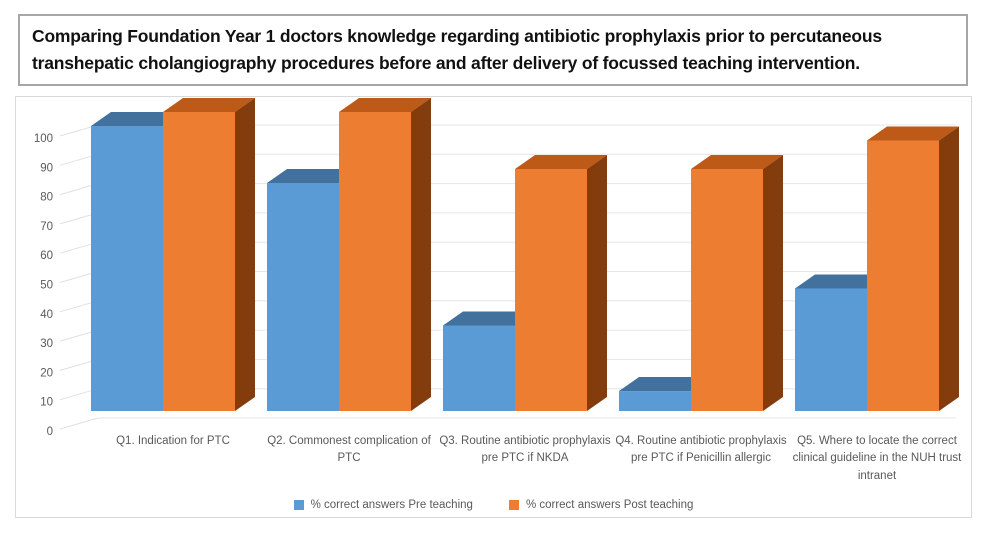  Describe the element at coordinates (43, 139) in the screenshot. I see `y-axis-tick-label: 100` at that location.